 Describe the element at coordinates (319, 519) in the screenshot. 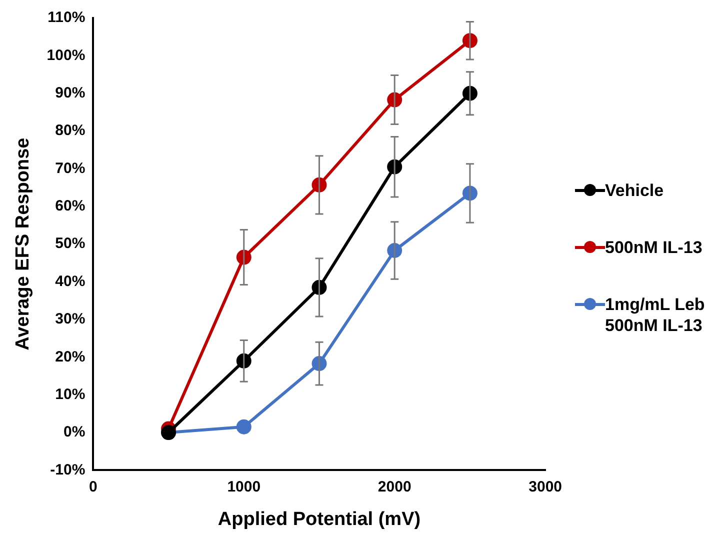

I see `x-axis-title: Applied Potential (mV)` at that location.